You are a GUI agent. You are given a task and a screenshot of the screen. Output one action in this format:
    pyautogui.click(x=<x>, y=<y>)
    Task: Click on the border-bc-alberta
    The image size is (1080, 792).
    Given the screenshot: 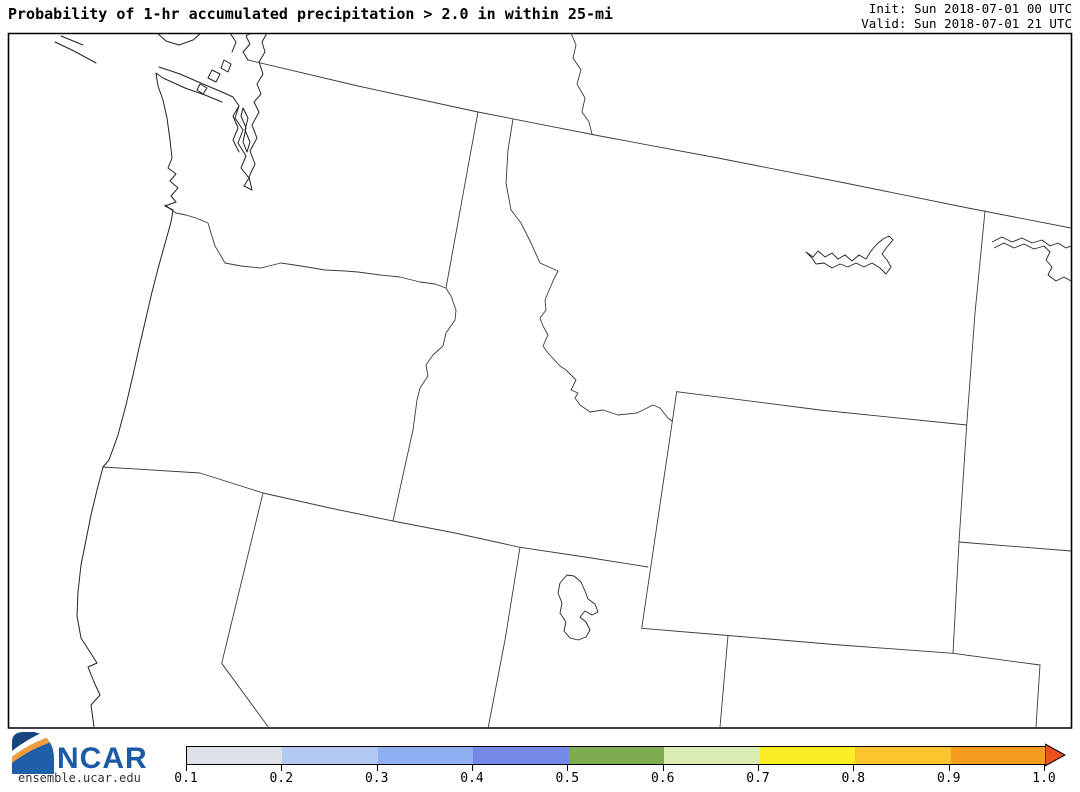 What is the action you would take?
    pyautogui.click(x=582, y=84)
    